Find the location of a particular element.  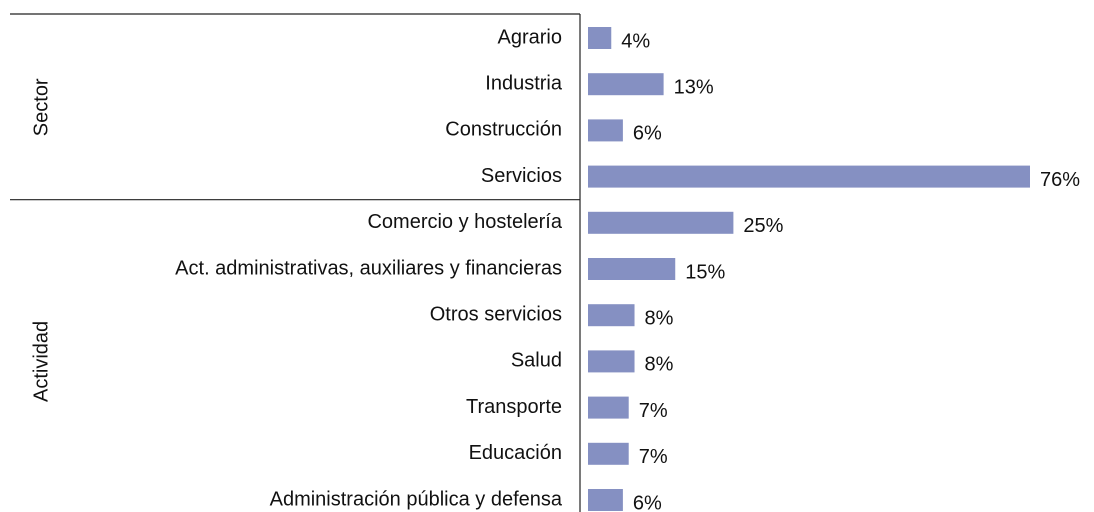

value-label: 76% is located at coordinates (1060, 180).